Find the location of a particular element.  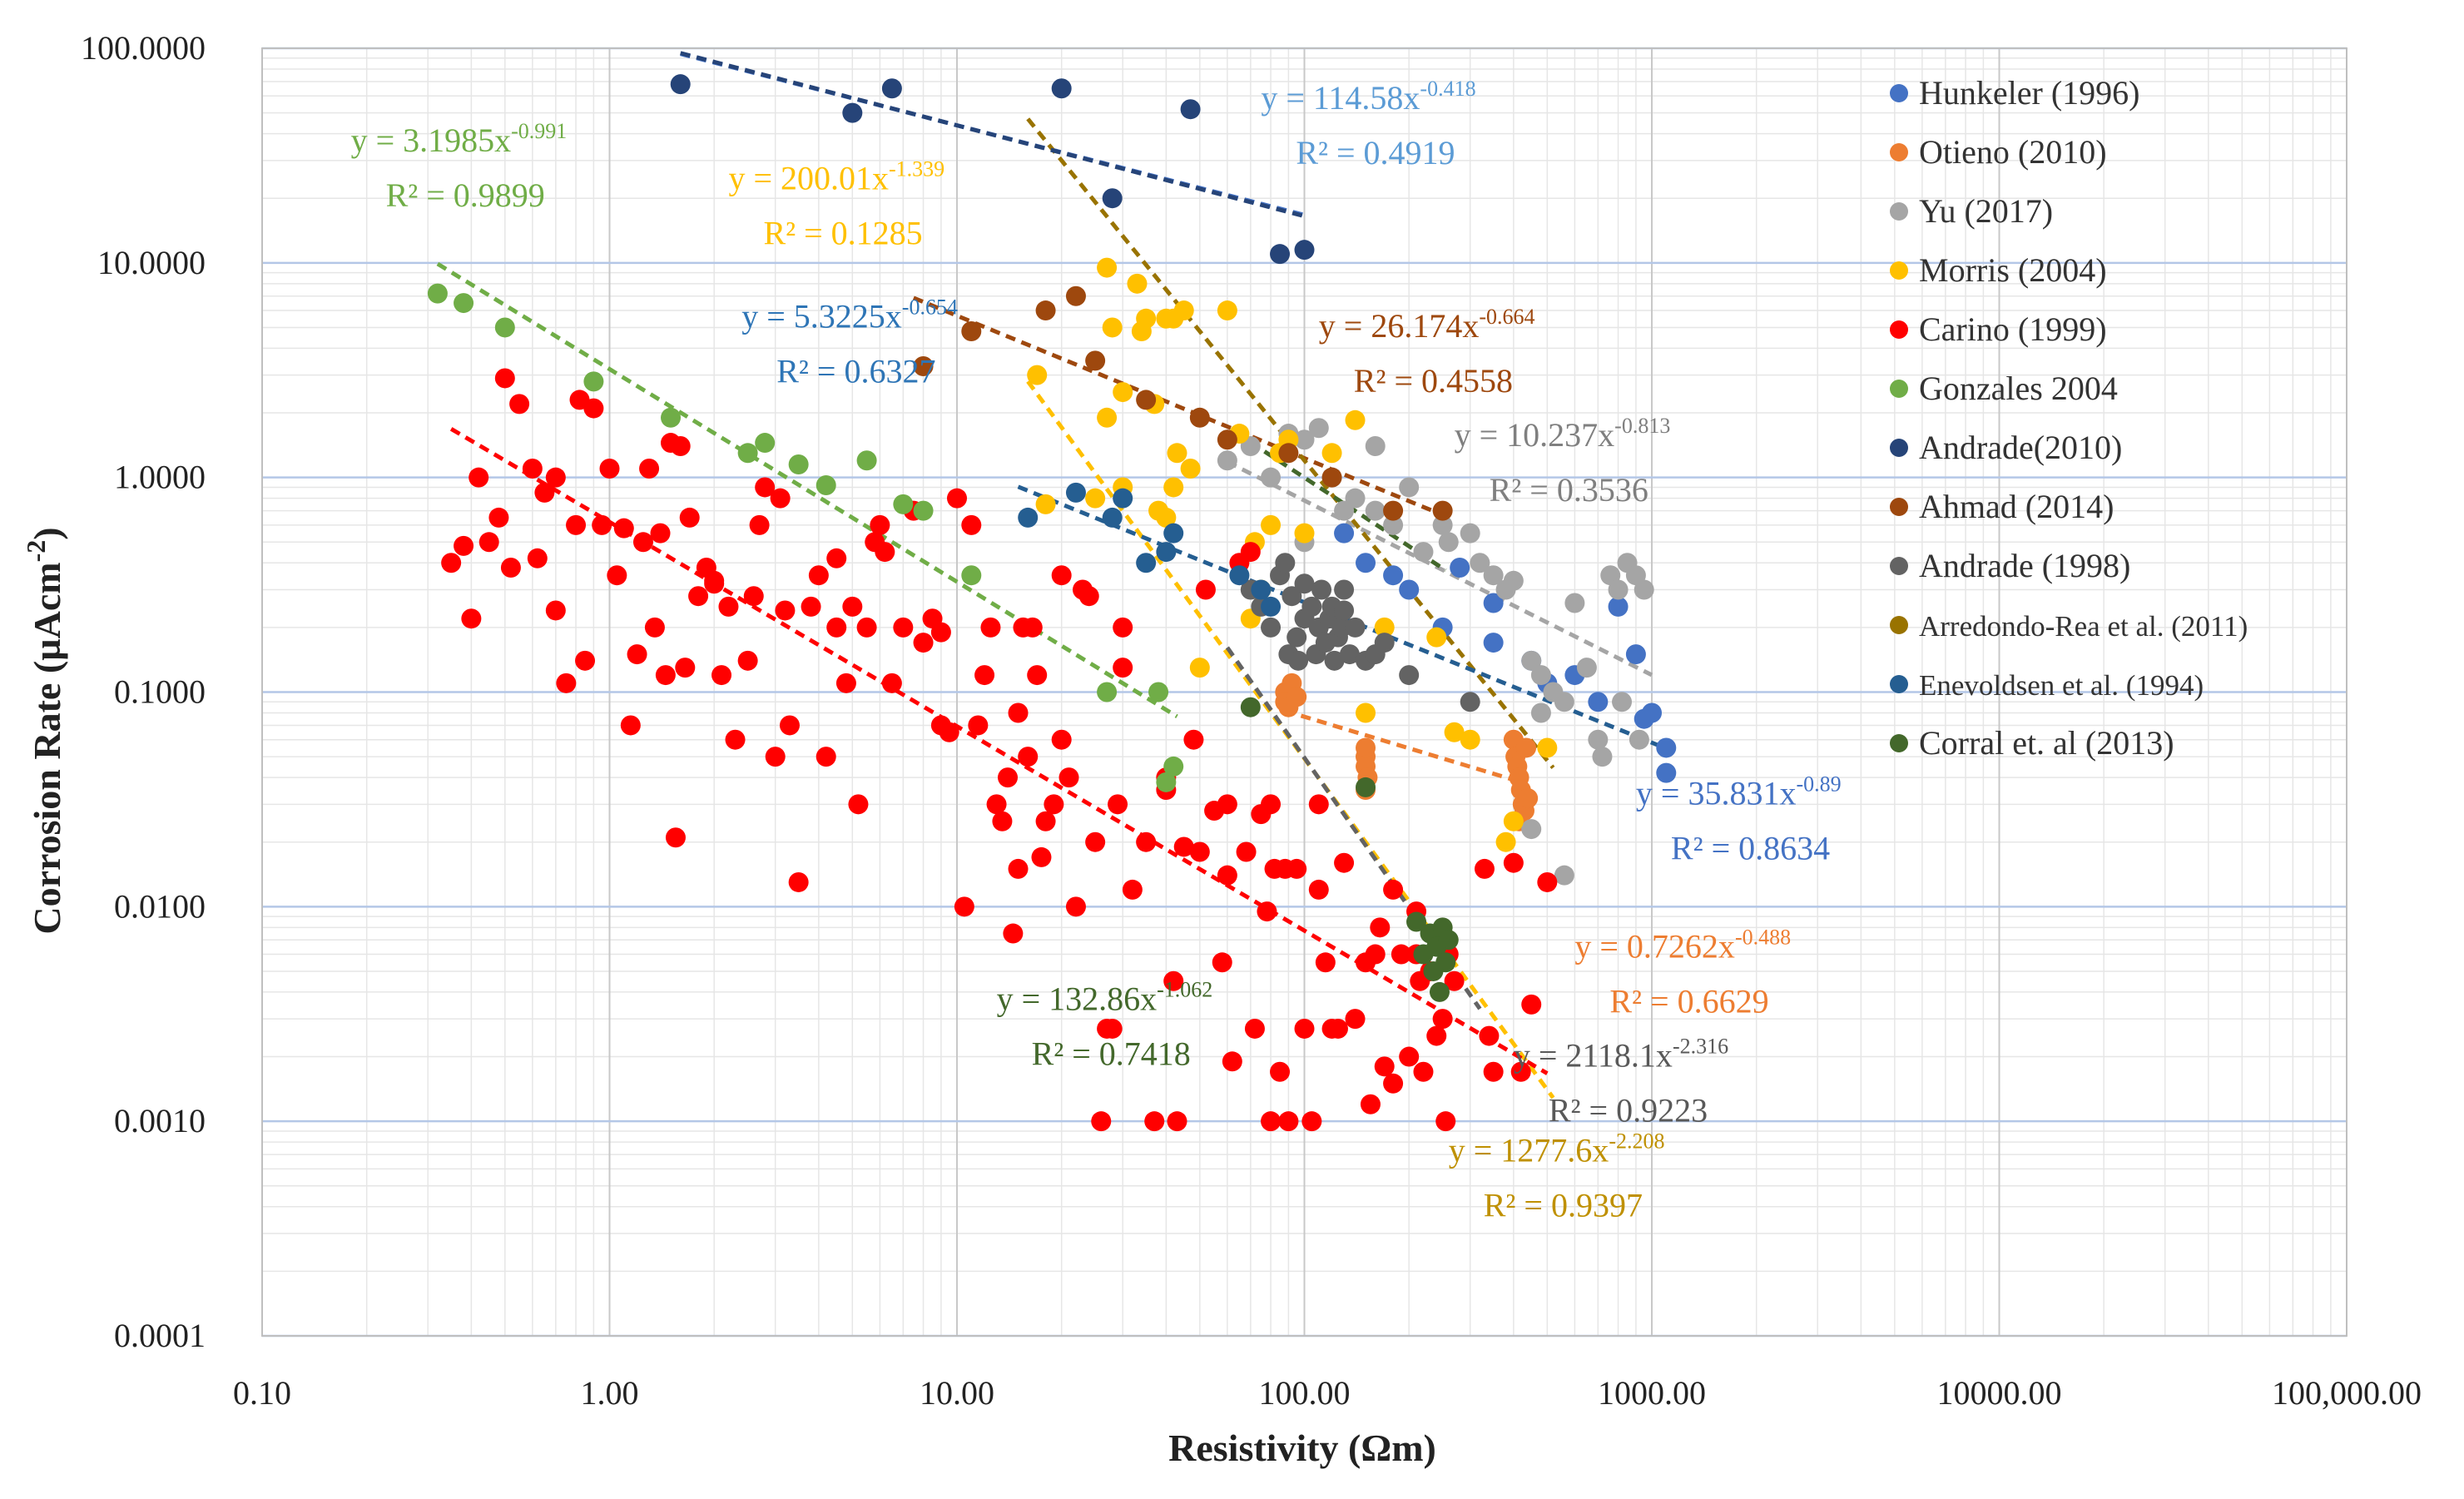

trendline-equation: y = 1277.6x-2.208 is located at coordinates (1557, 1149).